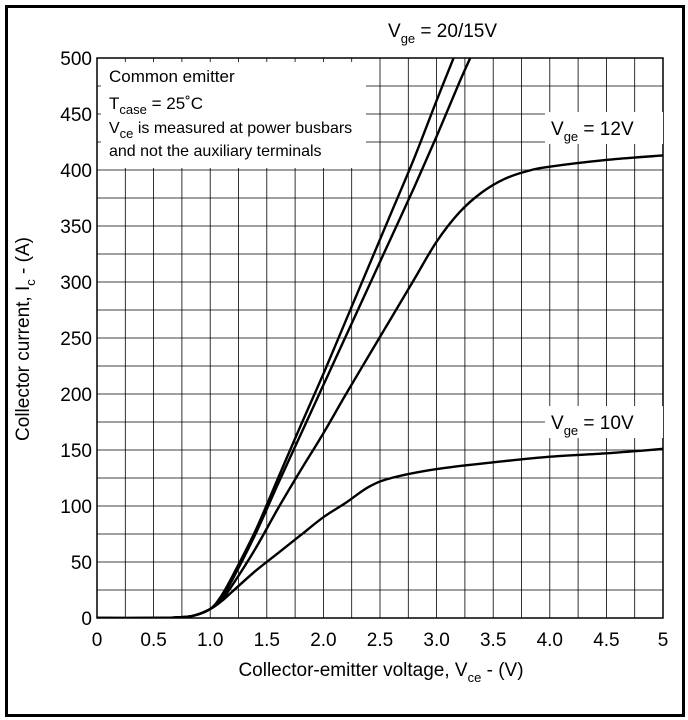 The height and width of the screenshot is (720, 688). Describe the element at coordinates (86, 619) in the screenshot. I see `y-tick-label: 0` at that location.